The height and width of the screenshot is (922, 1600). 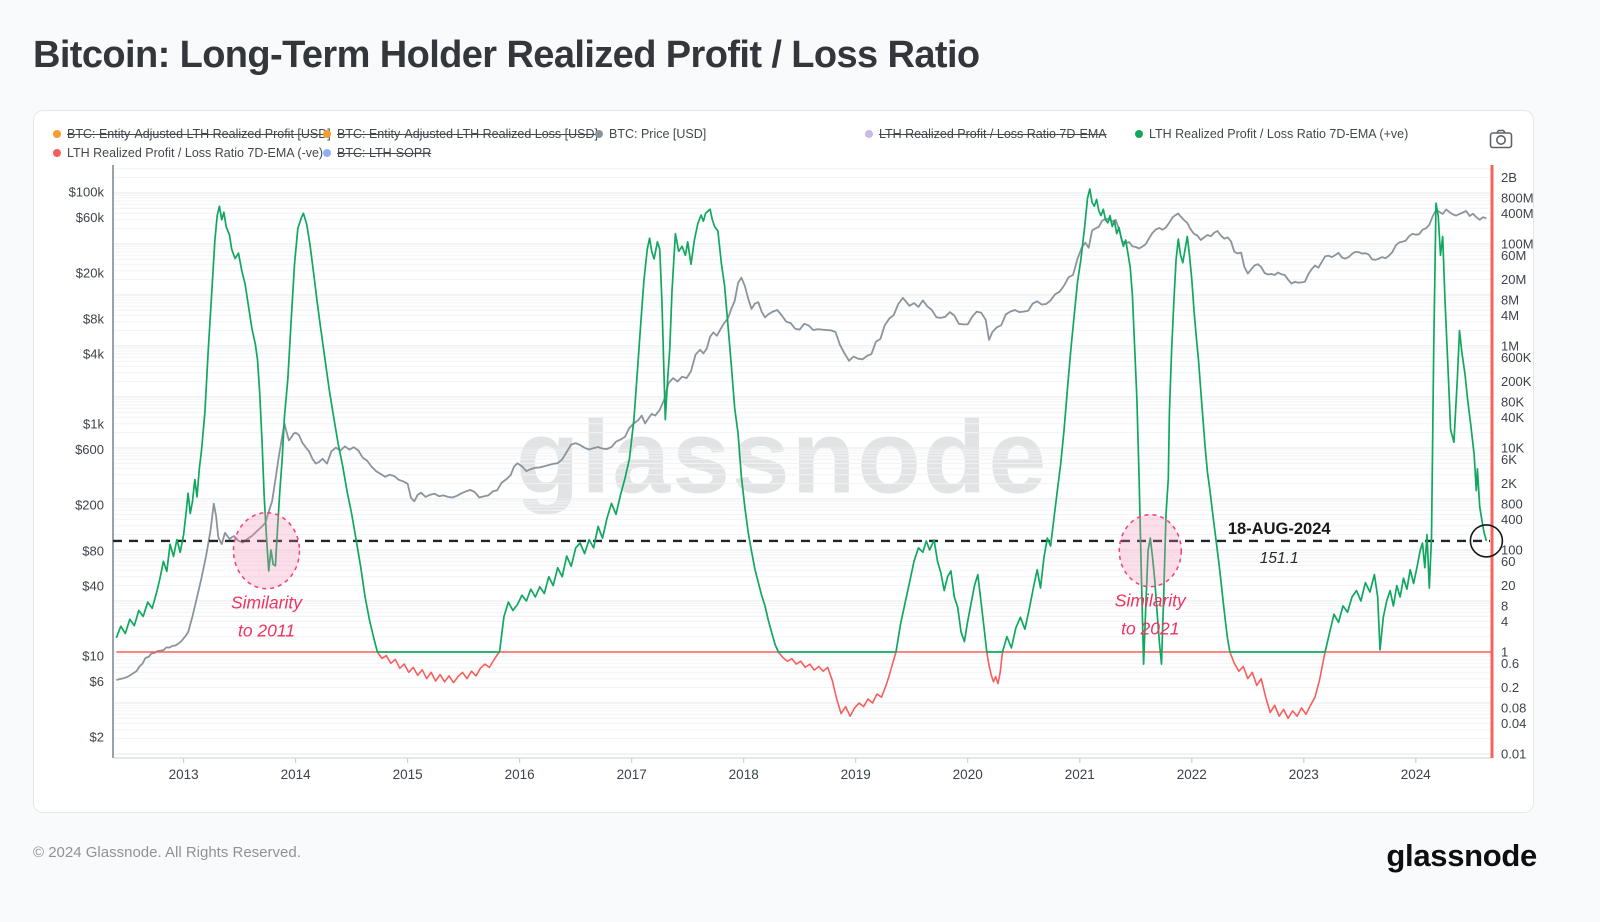 What do you see at coordinates (658, 134) in the screenshot?
I see `legend-item-label: BTC: Price [USD]` at bounding box center [658, 134].